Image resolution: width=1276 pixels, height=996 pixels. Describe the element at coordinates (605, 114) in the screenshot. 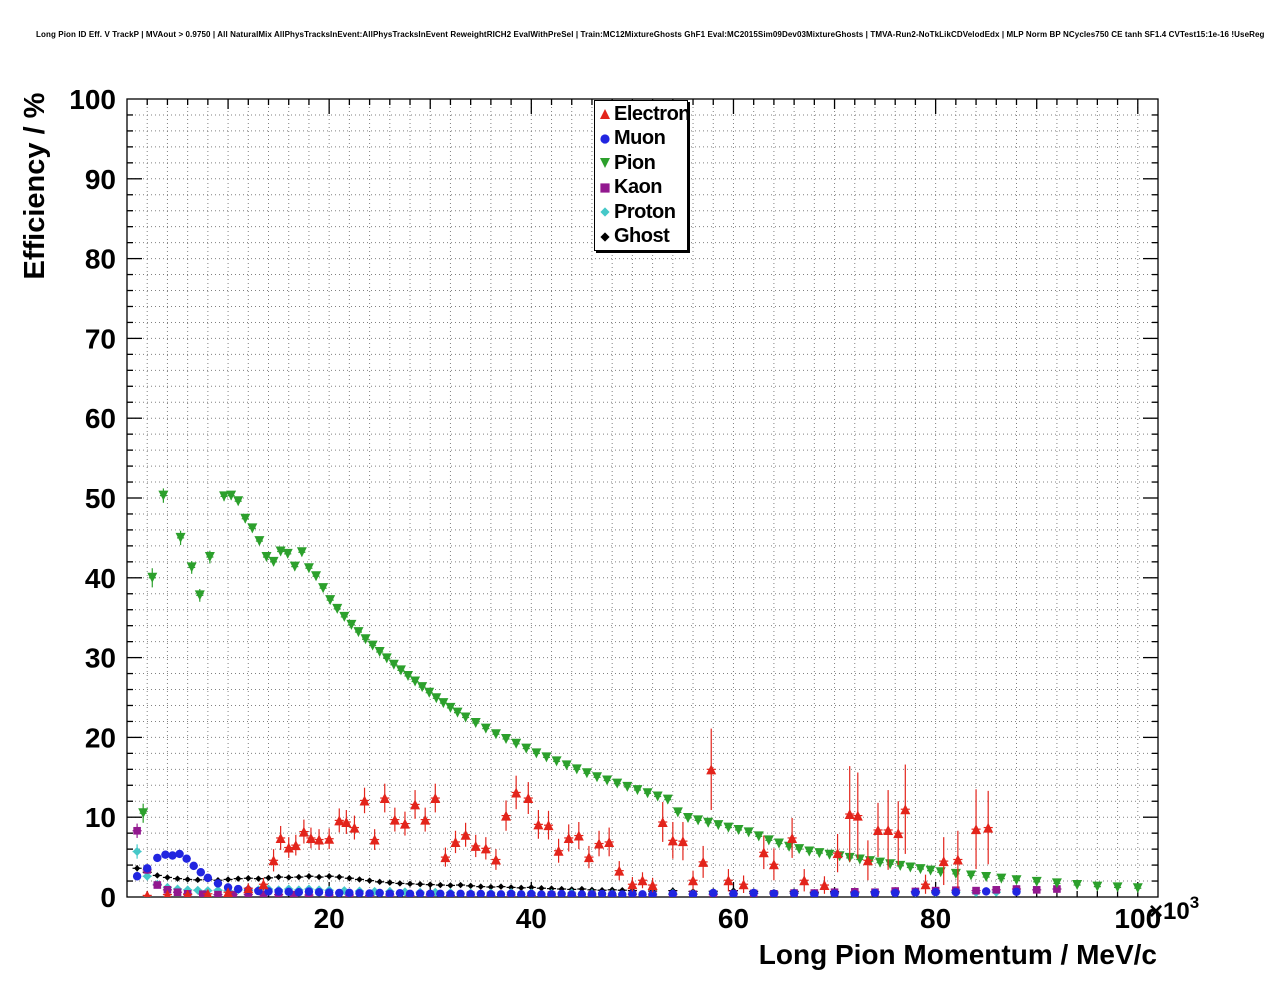

I see `electron-marker-icon` at that location.